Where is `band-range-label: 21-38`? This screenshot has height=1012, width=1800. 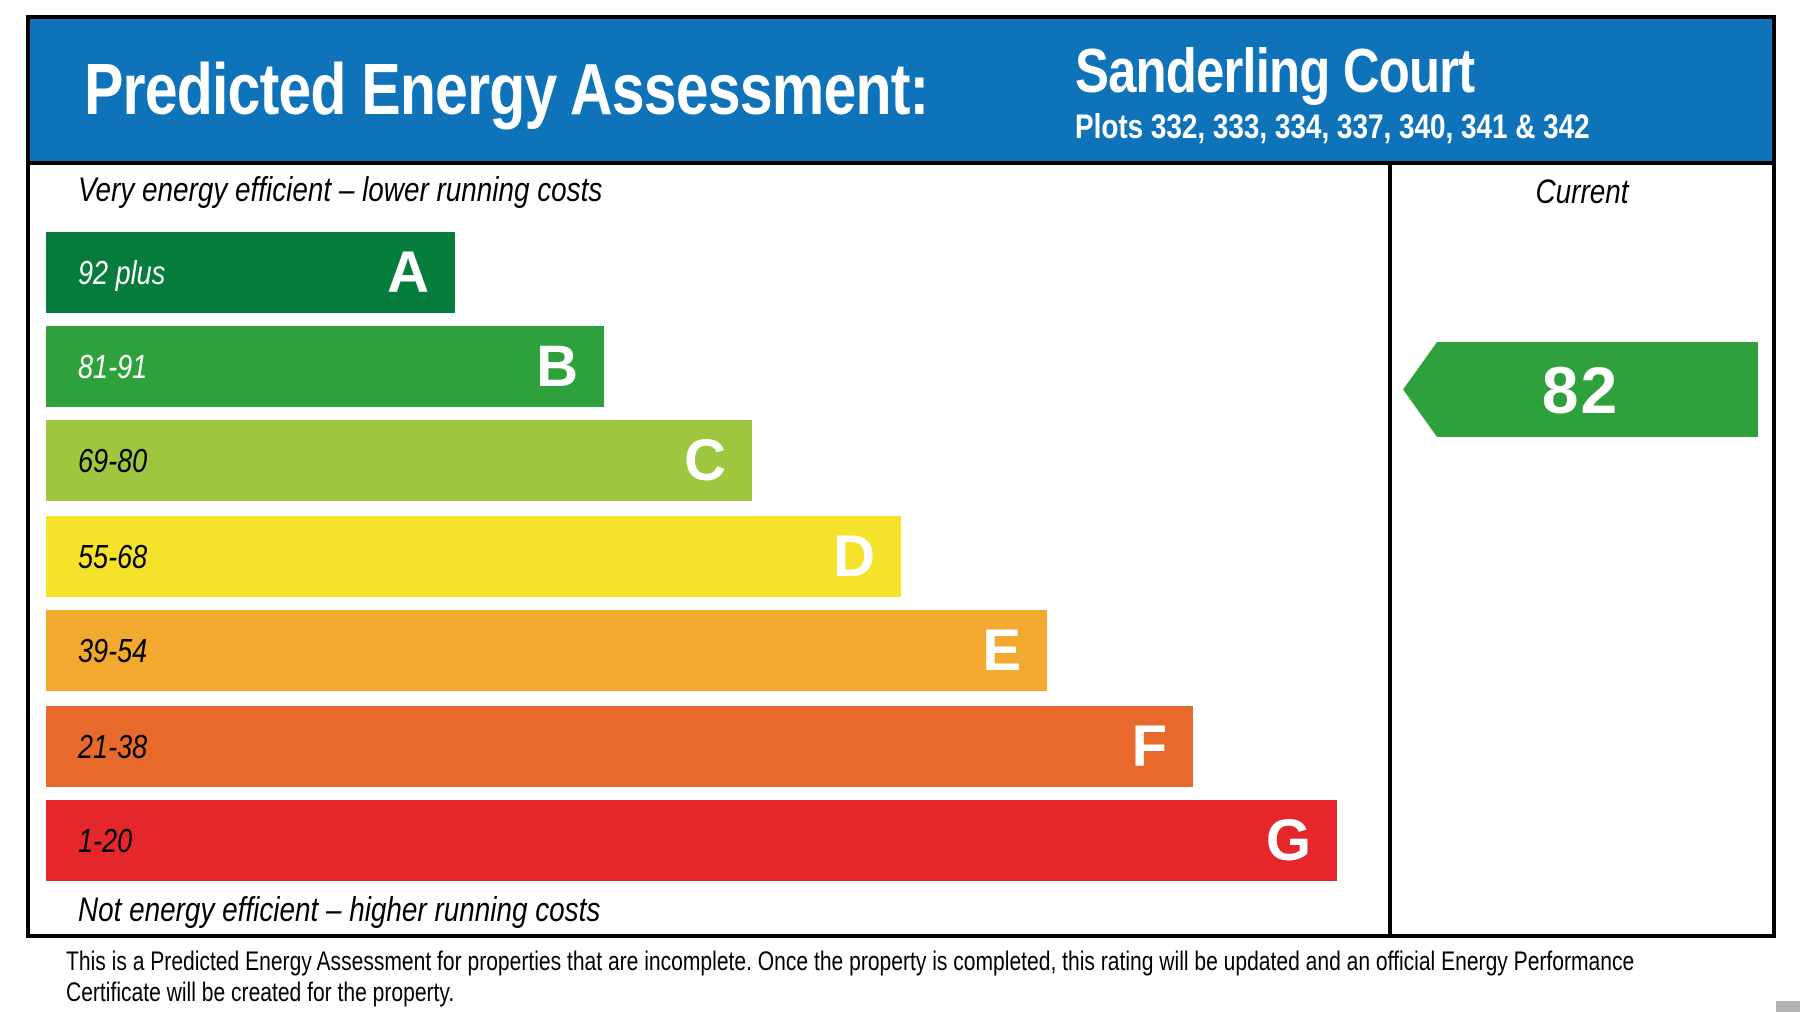
band-range-label: 21-38 is located at coordinates (113, 746).